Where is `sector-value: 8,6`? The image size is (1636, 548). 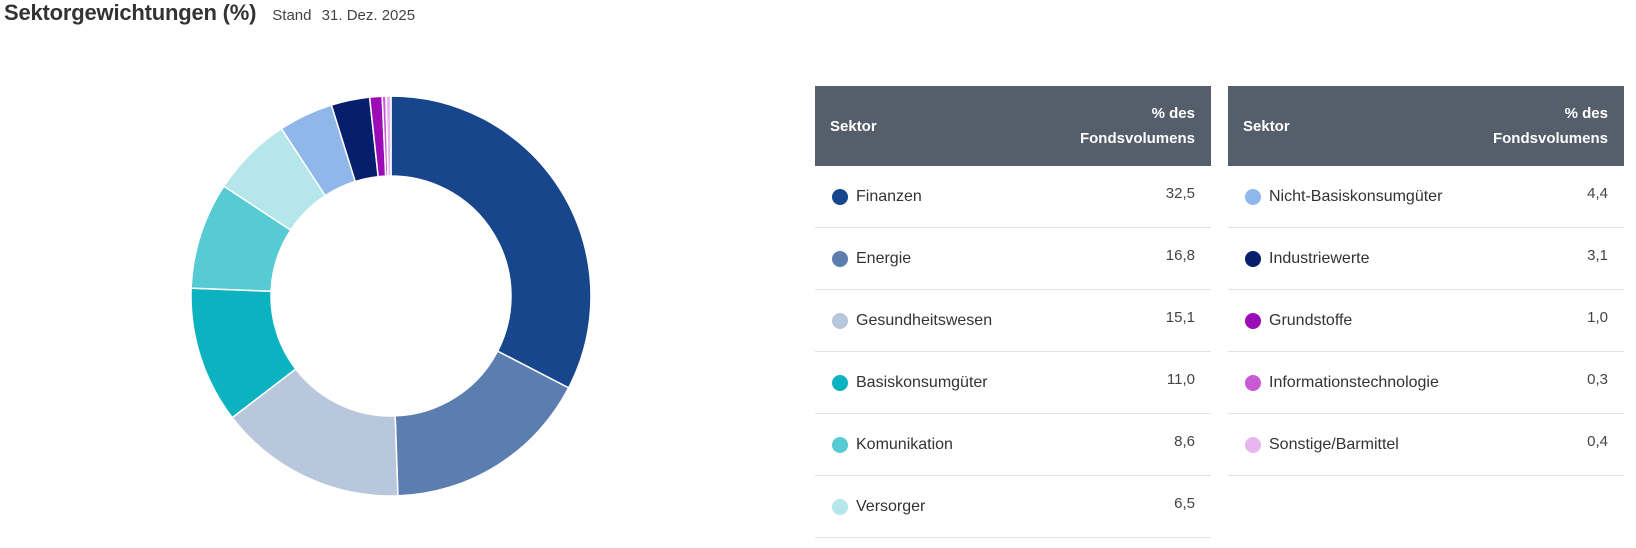
sector-value: 8,6 is located at coordinates (1184, 441).